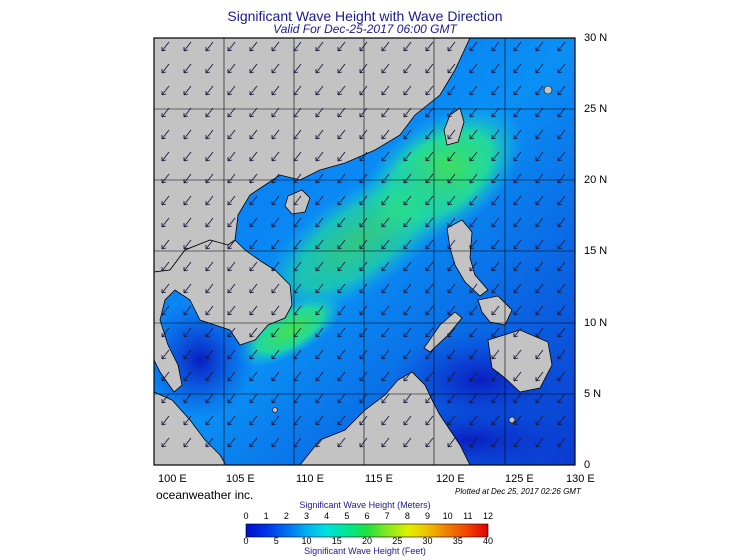  What do you see at coordinates (297, 202) in the screenshot?
I see `hainan-island` at bounding box center [297, 202].